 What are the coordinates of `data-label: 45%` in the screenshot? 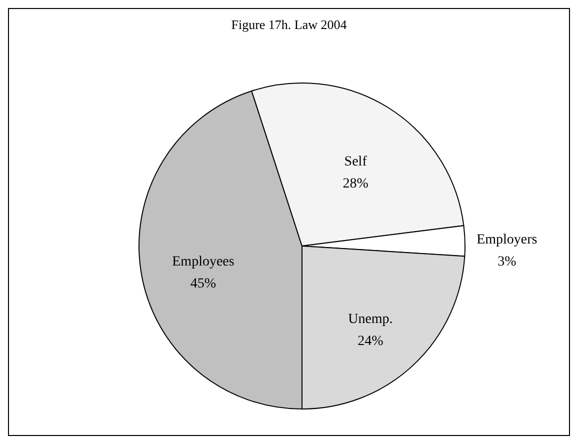 It's located at (203, 284).